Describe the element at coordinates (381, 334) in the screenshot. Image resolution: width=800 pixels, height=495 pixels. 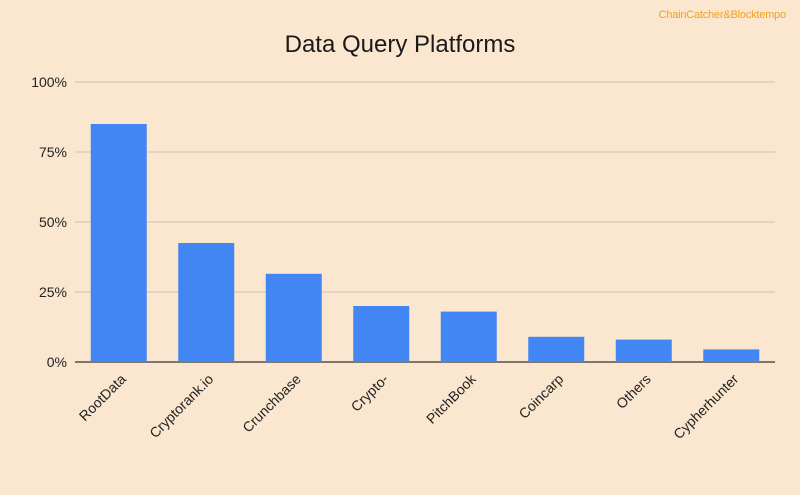
I see `bar-crypto` at that location.